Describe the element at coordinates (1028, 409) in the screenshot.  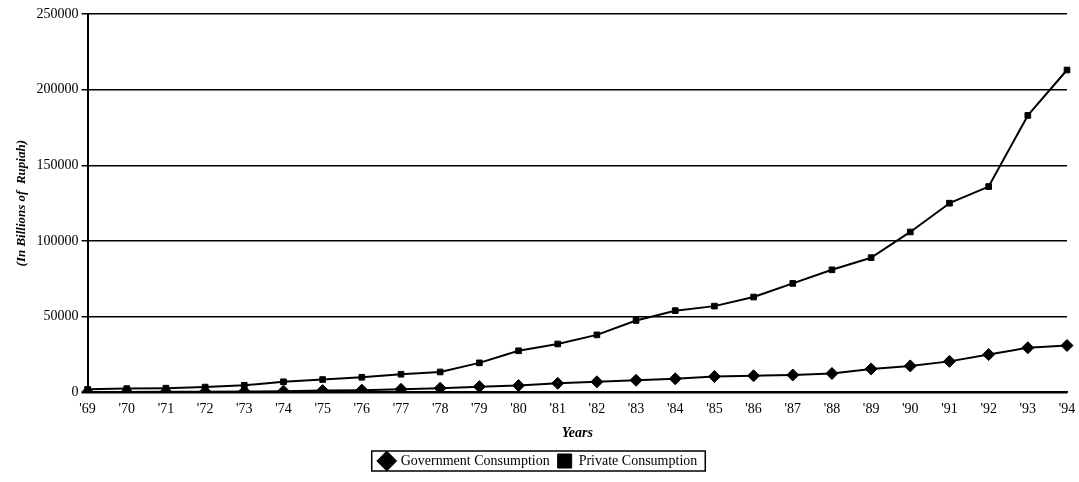
I see `x-tick-label: '93` at that location.